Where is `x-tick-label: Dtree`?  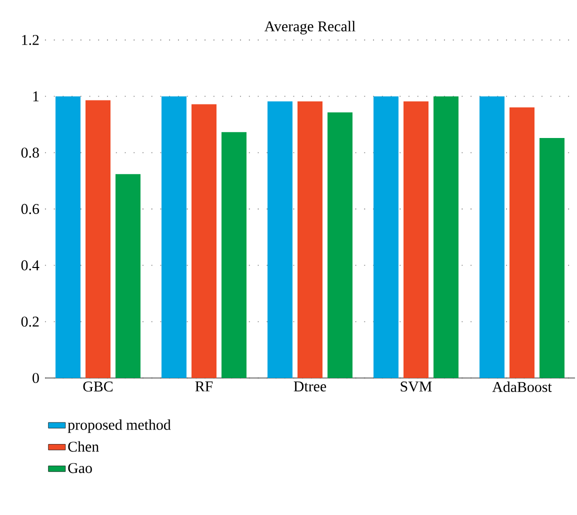 x-tick-label: Dtree is located at coordinates (310, 387).